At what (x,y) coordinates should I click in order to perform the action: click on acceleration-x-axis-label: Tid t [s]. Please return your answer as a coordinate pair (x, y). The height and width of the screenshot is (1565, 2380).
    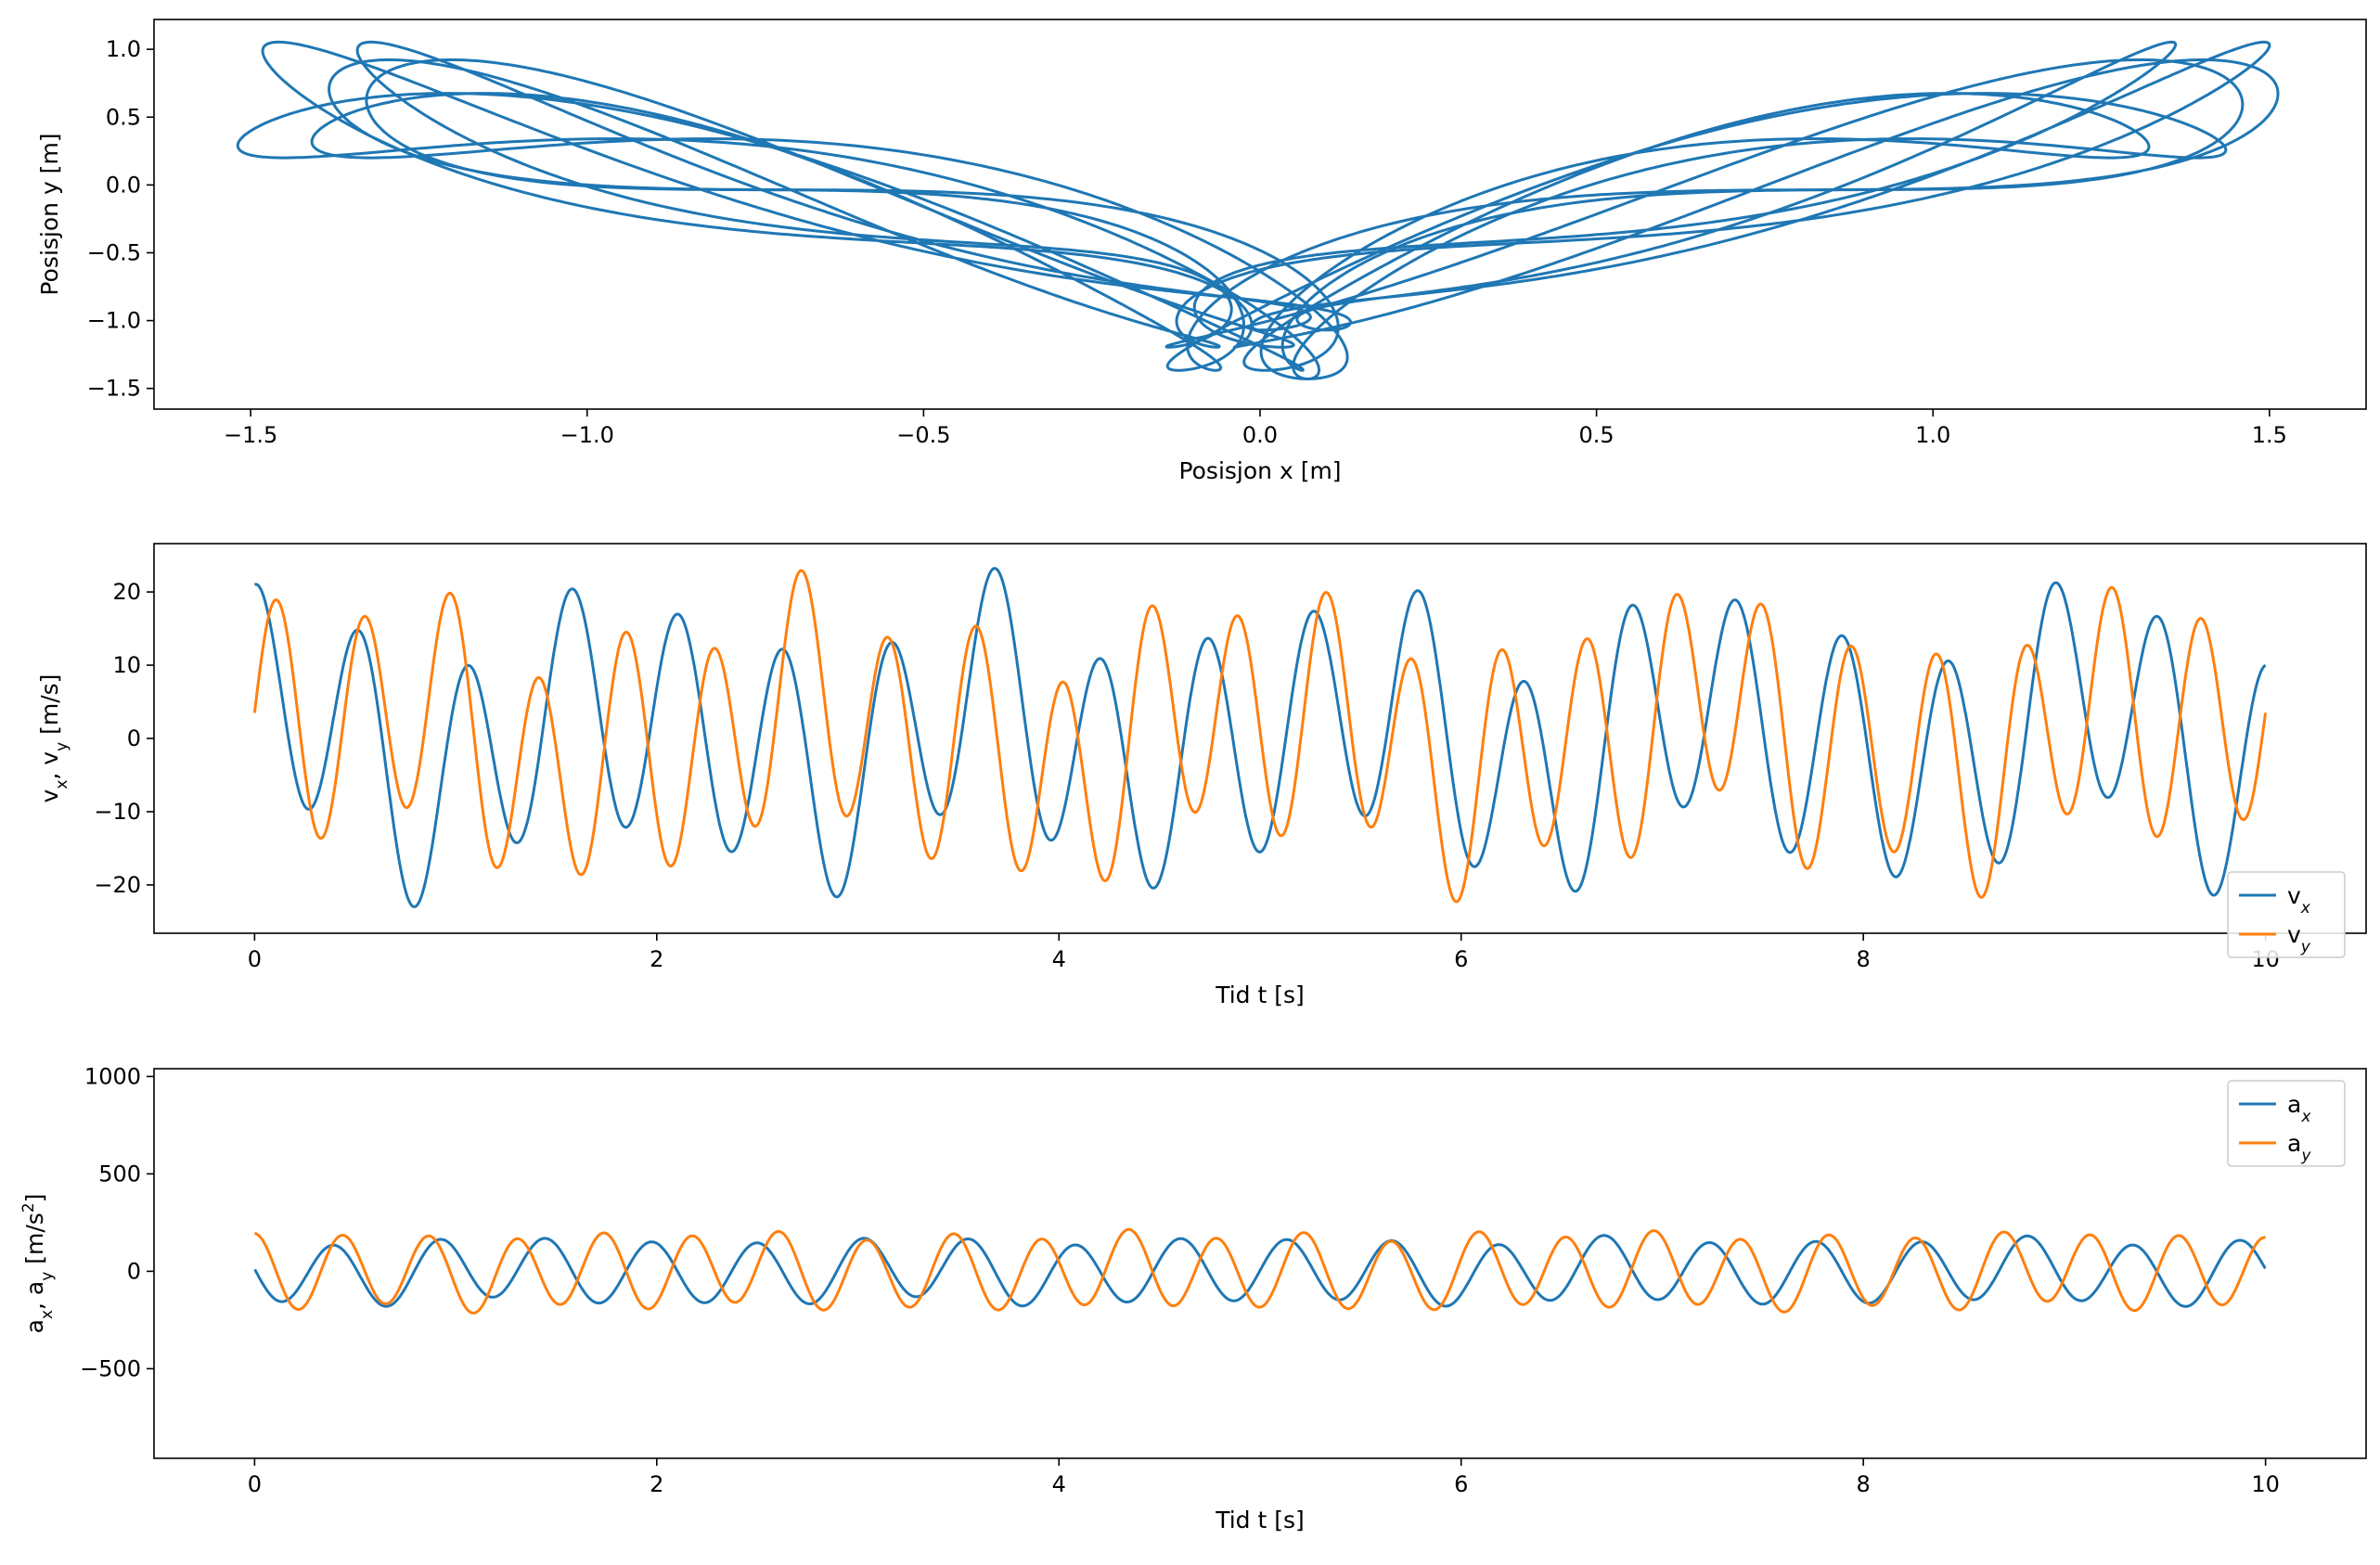
    Looking at the image, I should click on (1260, 1520).